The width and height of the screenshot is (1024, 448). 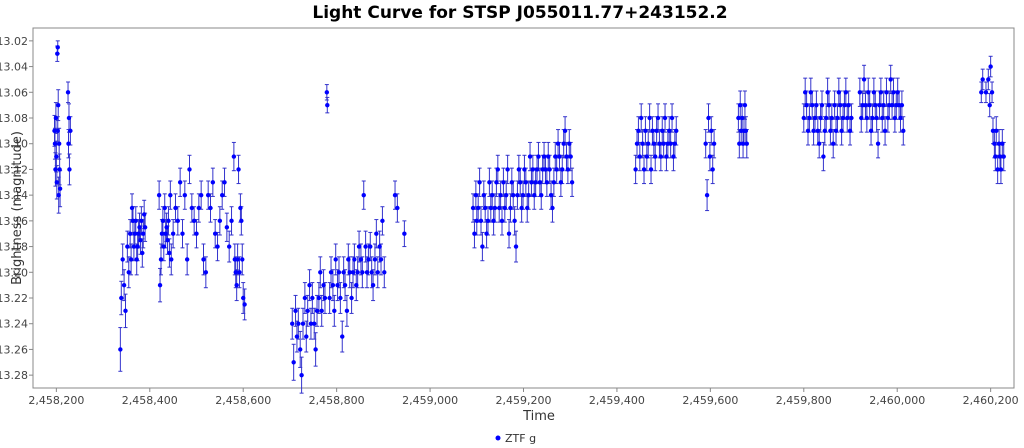 What do you see at coordinates (538, 416) in the screenshot?
I see `x-axis-label: Time` at bounding box center [538, 416].